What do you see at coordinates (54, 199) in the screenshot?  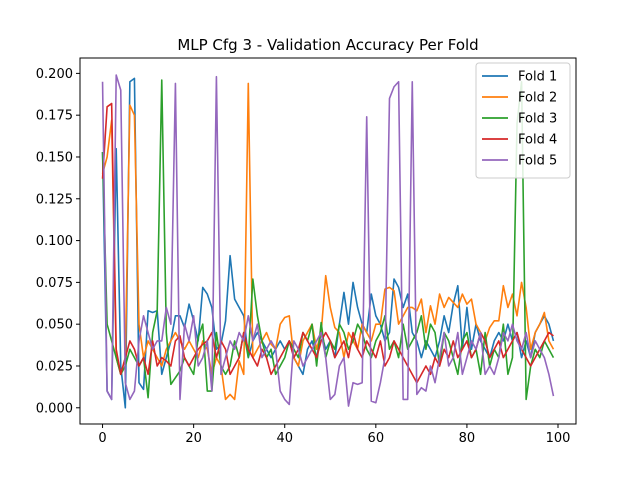 I see `y-tick-label: 0.125` at bounding box center [54, 199].